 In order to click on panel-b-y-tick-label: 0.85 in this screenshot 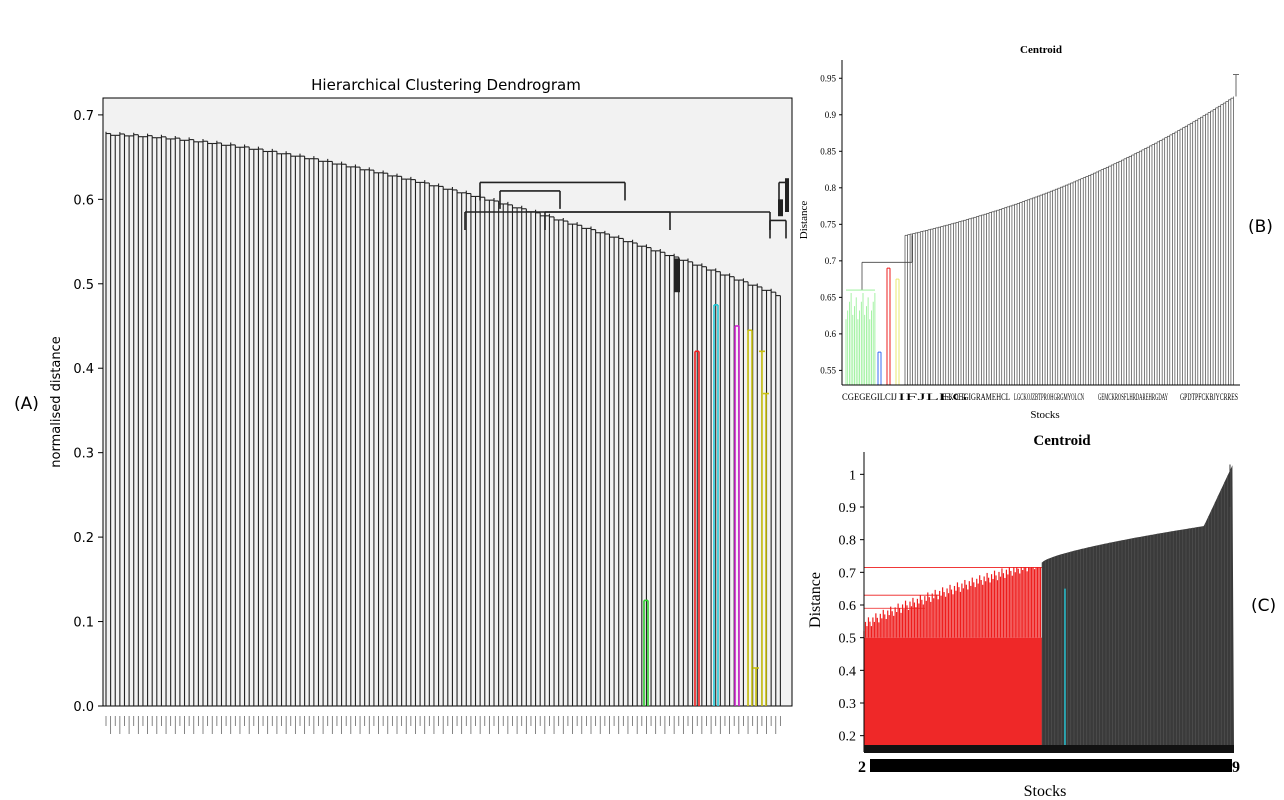, I will do `click(828, 151)`.